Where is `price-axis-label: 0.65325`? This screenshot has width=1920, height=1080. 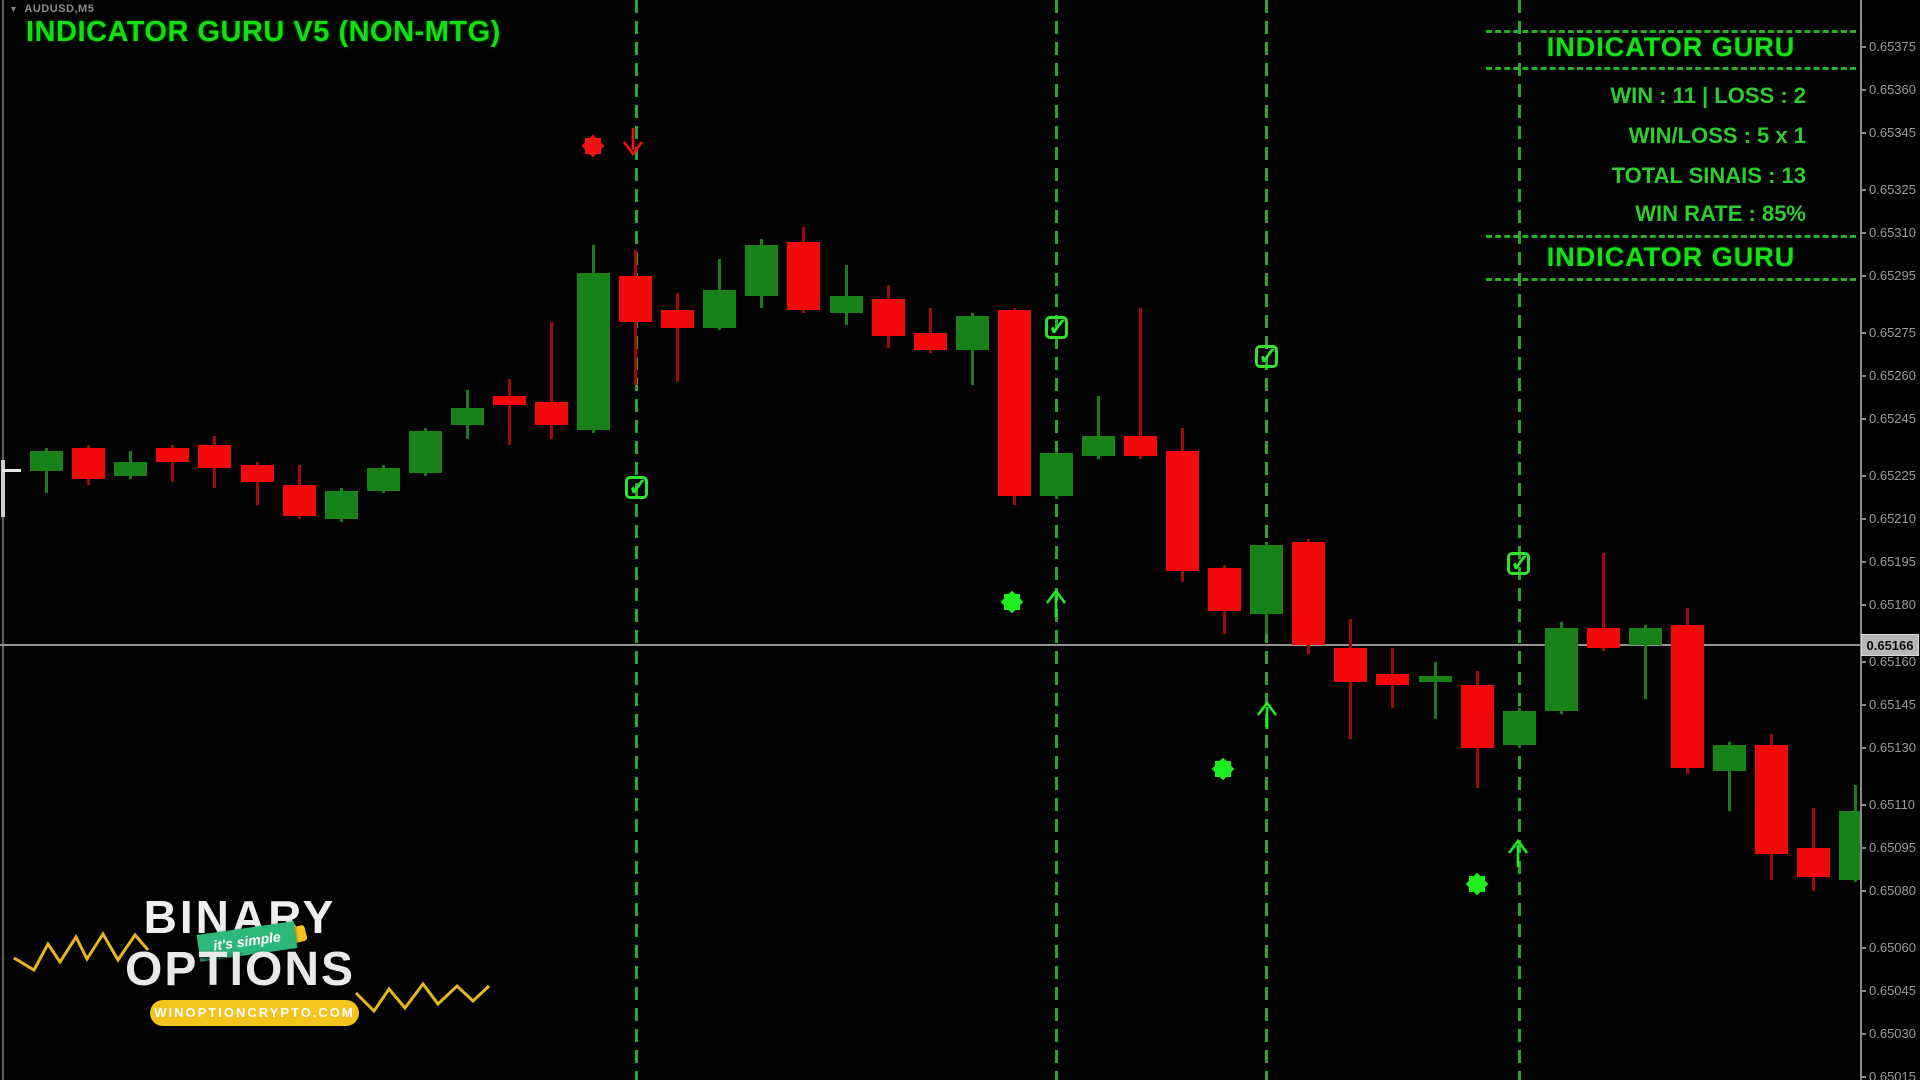
price-axis-label: 0.65325 is located at coordinates (1892, 190).